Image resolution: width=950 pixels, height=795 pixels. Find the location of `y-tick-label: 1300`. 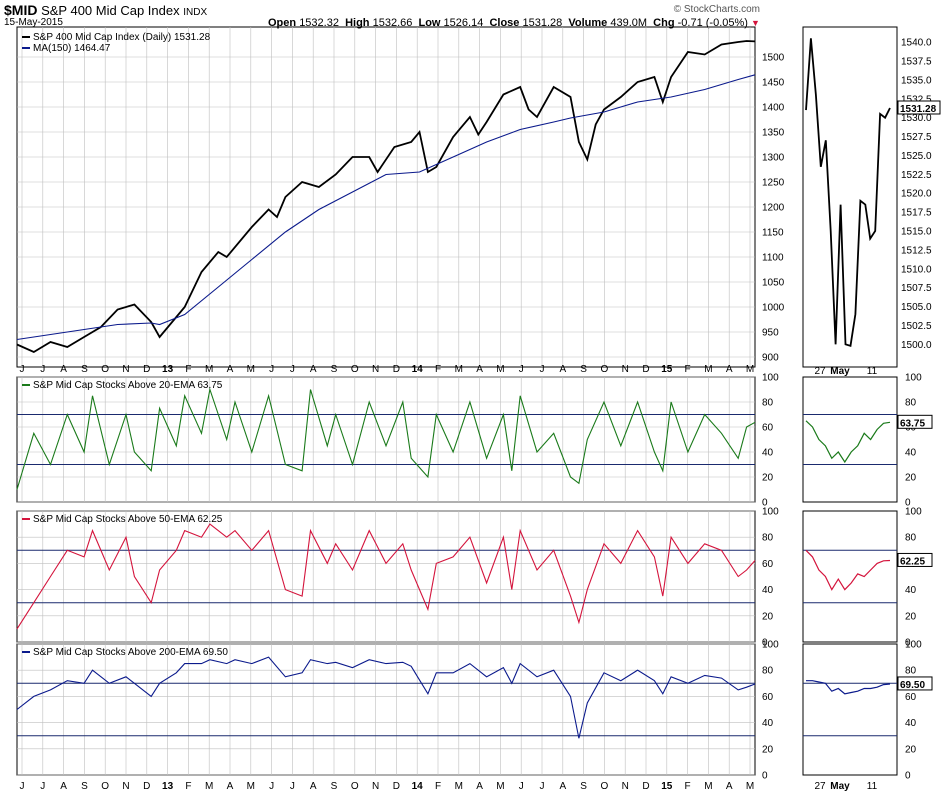

y-tick-label: 1300 is located at coordinates (773, 158).